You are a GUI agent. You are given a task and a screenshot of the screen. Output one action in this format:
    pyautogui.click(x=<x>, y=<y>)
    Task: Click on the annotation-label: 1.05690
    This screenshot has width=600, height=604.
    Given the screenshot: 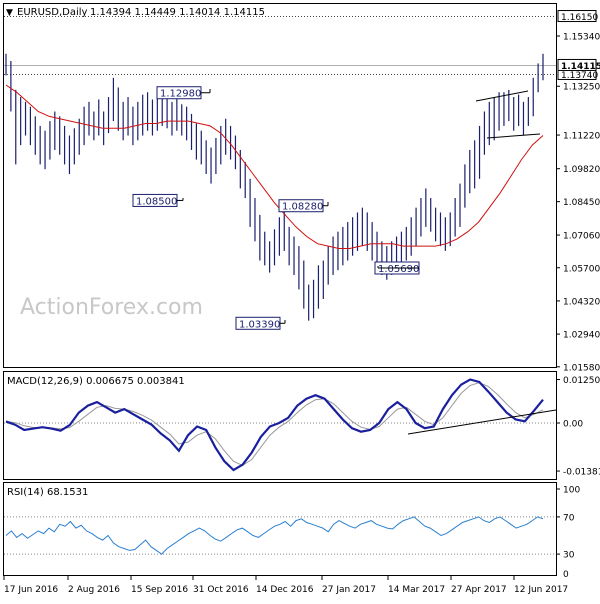 What is the action you would take?
    pyautogui.click(x=398, y=269)
    